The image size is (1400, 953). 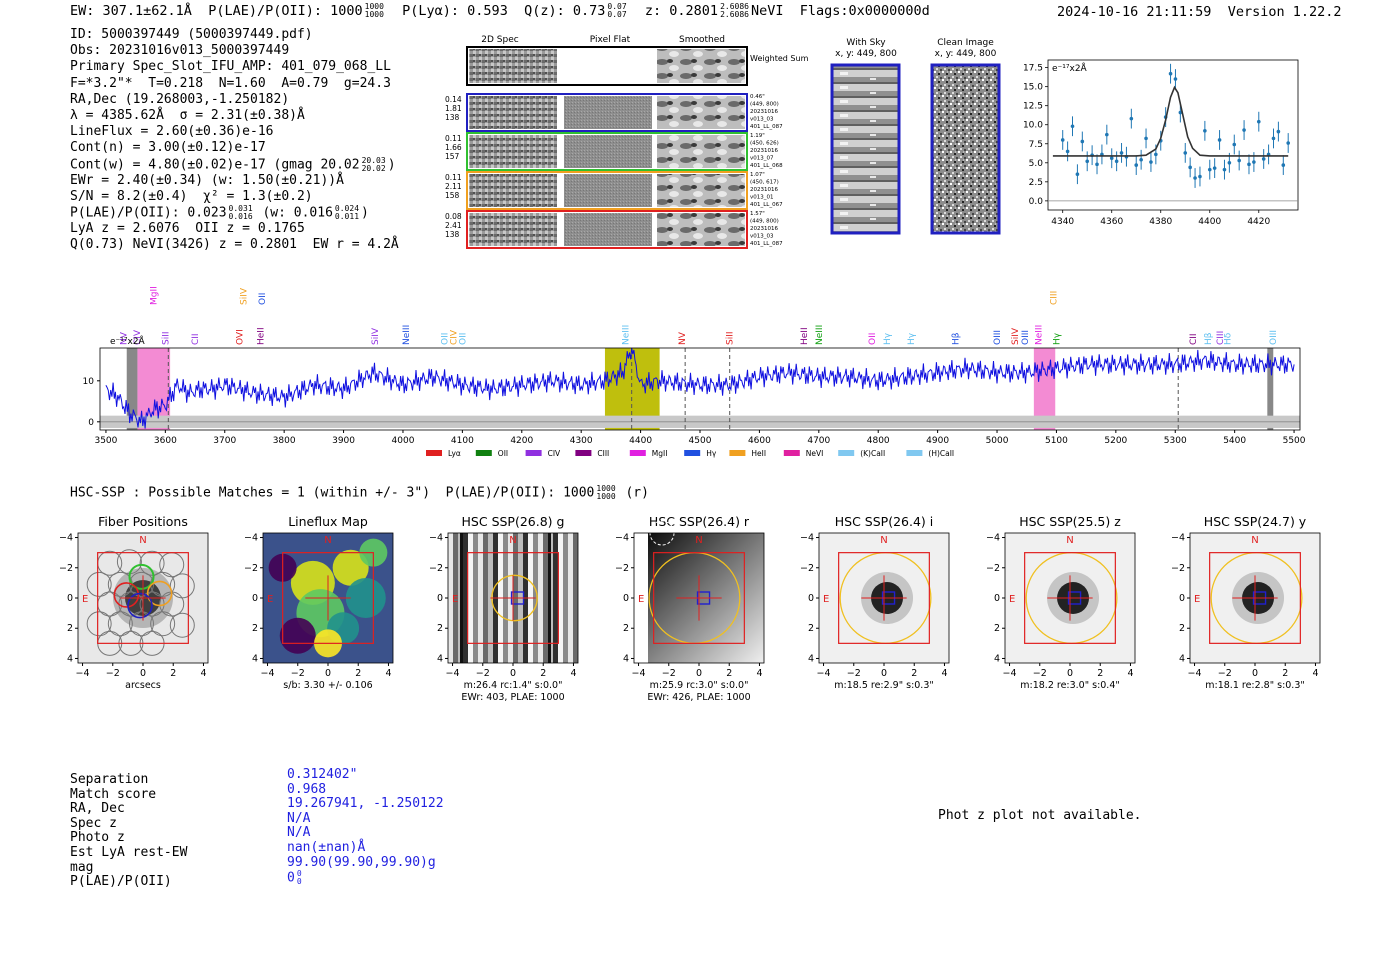 I want to click on spectral-line-label: OVI, so click(x=241, y=337).